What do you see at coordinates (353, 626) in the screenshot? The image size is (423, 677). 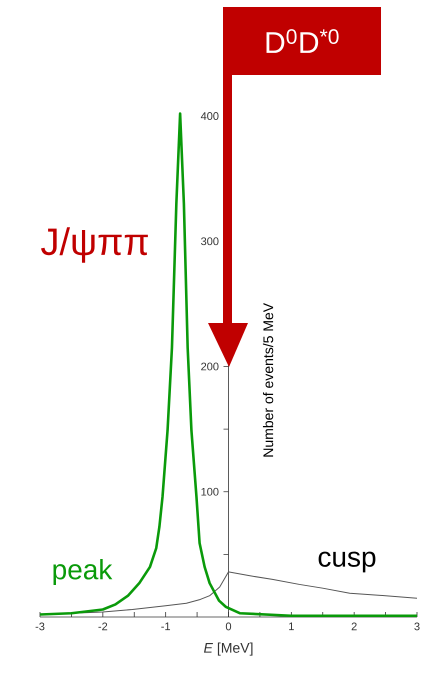 I see `x-tick-label: 2` at bounding box center [353, 626].